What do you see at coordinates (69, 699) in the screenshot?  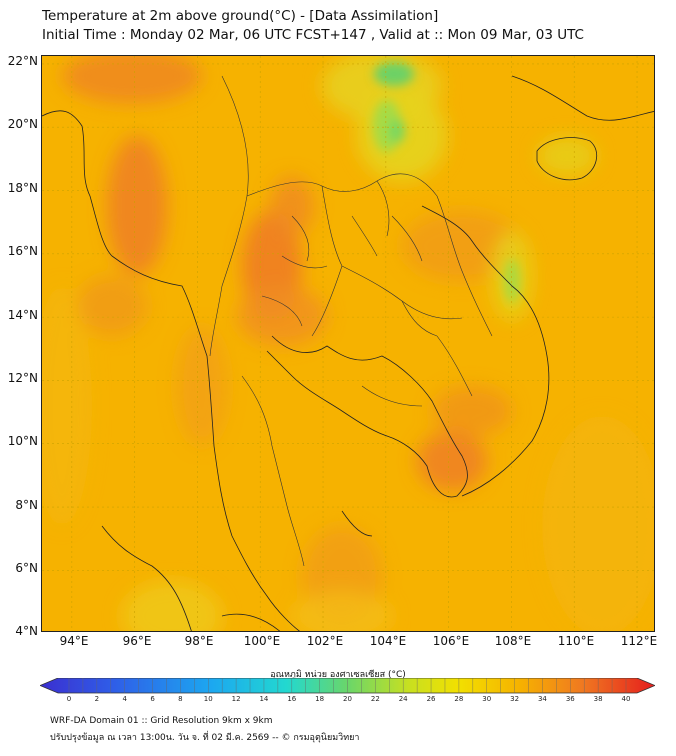 I see `colorbar-label: 0` at bounding box center [69, 699].